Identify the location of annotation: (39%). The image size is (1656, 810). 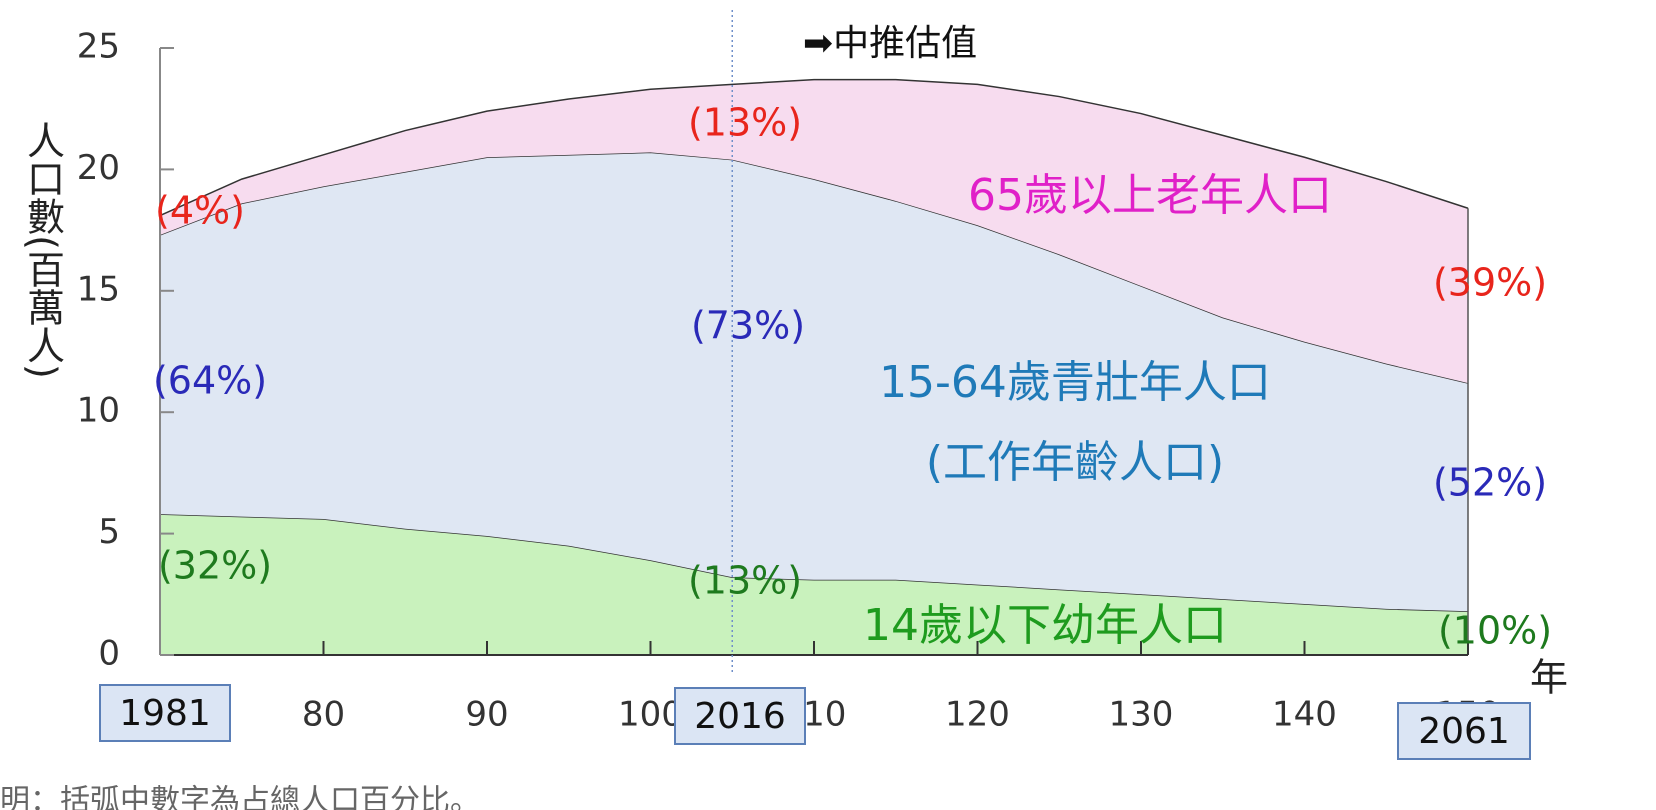
(1490, 283).